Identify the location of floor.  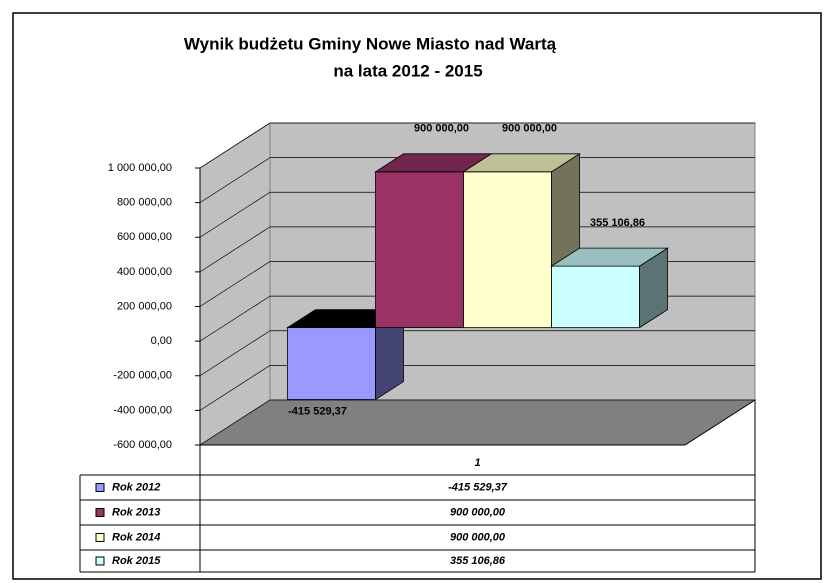
(477, 422).